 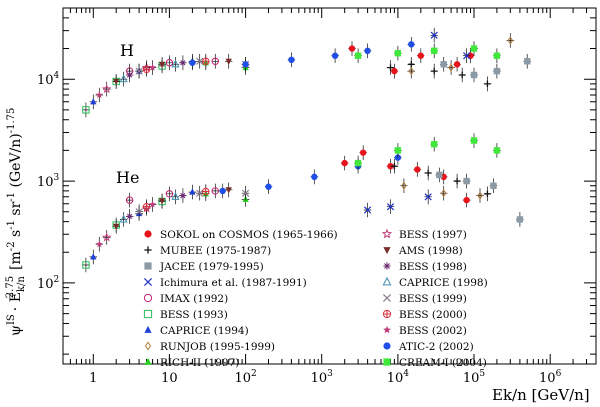 I want to click on data-point-imax-1992-he, so click(x=169, y=194).